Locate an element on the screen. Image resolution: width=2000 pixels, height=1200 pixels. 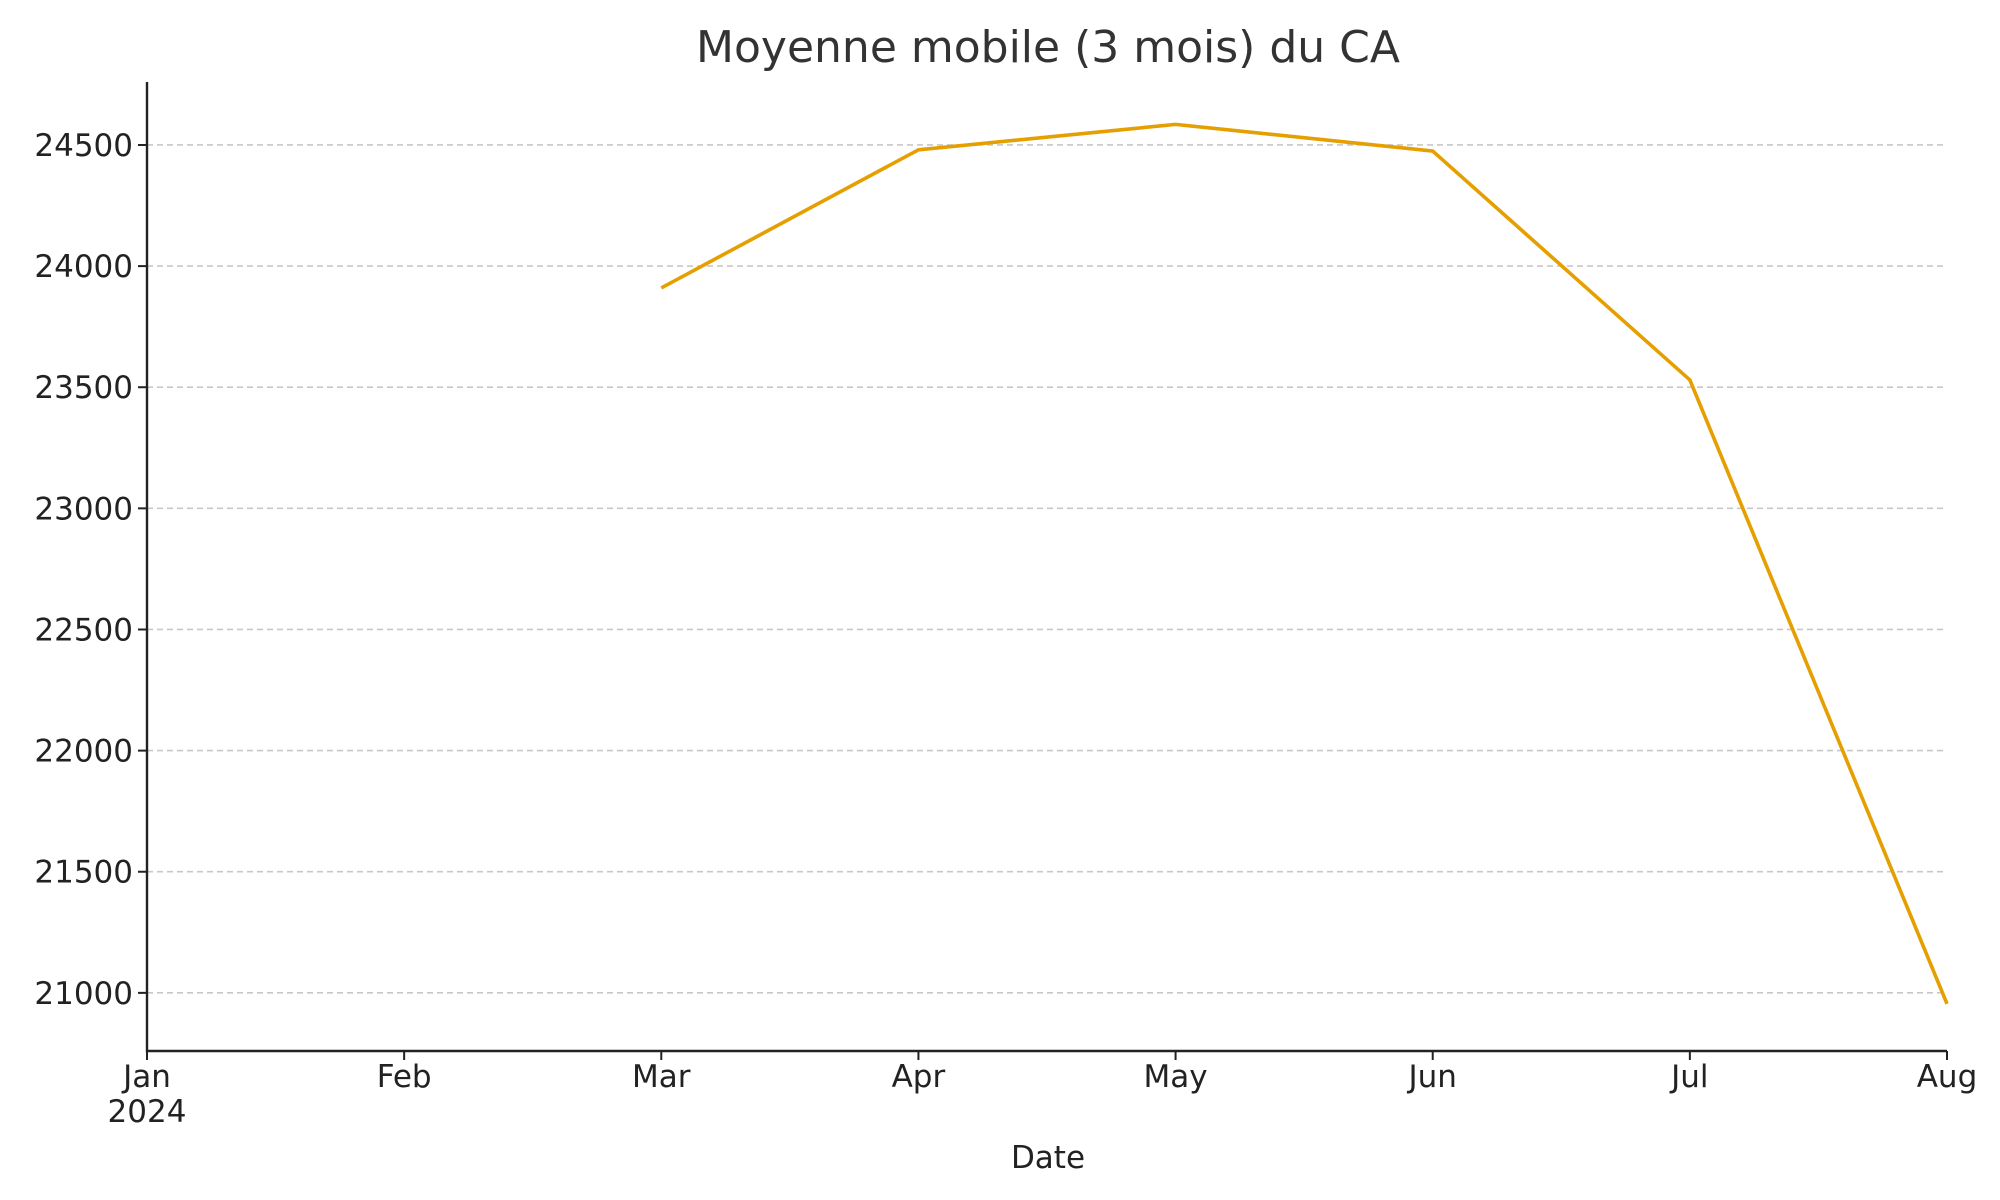
x-tick-label: May is located at coordinates (1176, 1077).